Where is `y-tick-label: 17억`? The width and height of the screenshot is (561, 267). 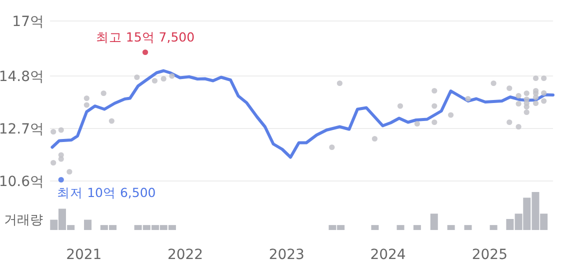 y-tick-label: 17억 is located at coordinates (28, 22).